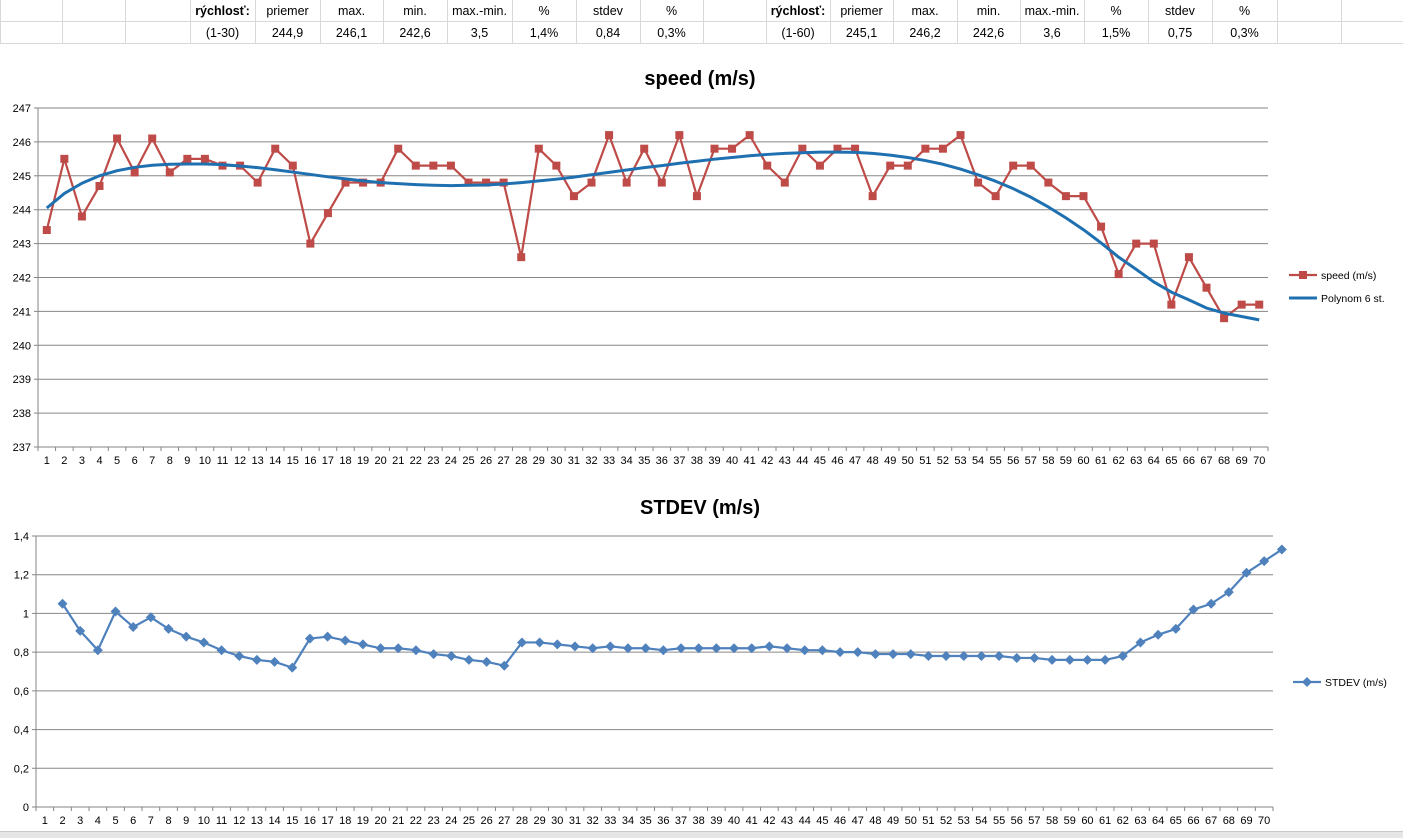 This screenshot has width=1403, height=838. I want to click on x-tick-label: 5, so click(117, 461).